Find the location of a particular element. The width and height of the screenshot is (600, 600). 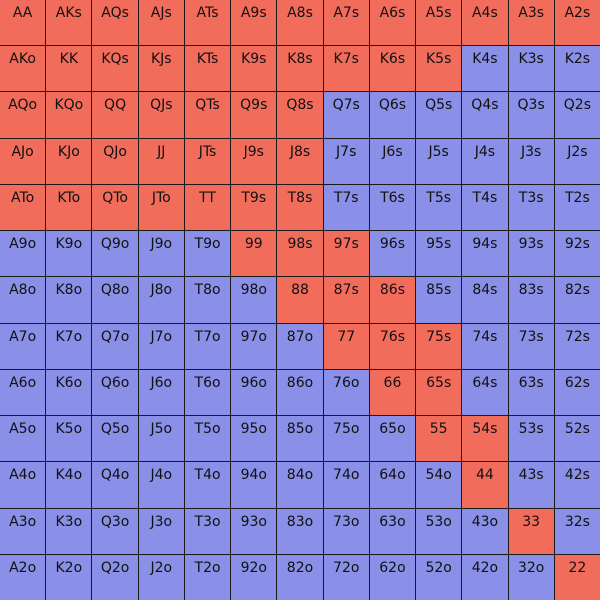

hand-cell: 85o is located at coordinates (300, 439).